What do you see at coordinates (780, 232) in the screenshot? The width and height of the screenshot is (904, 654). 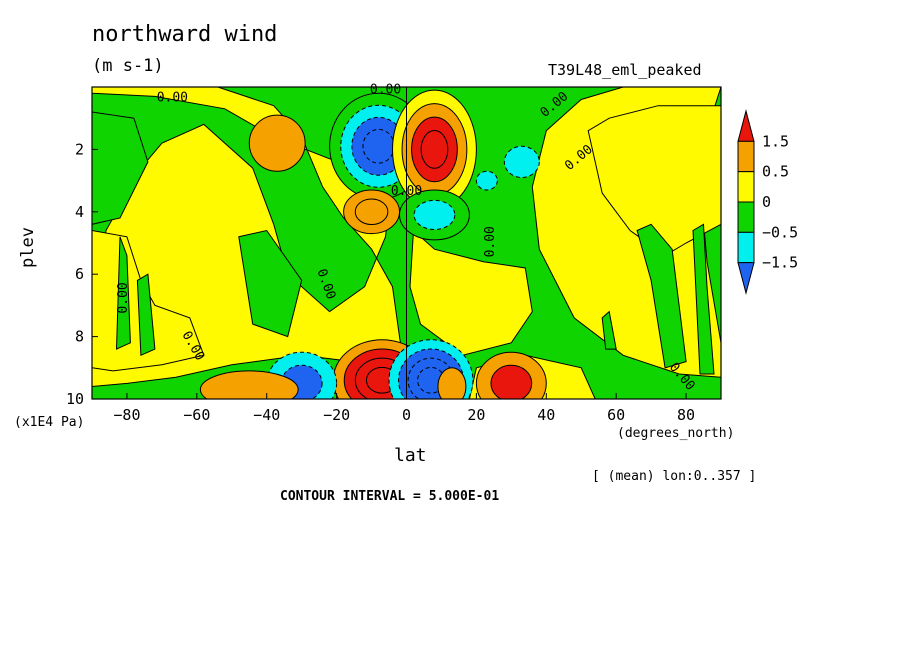 I see `colorbar-label: −0.5` at bounding box center [780, 232].